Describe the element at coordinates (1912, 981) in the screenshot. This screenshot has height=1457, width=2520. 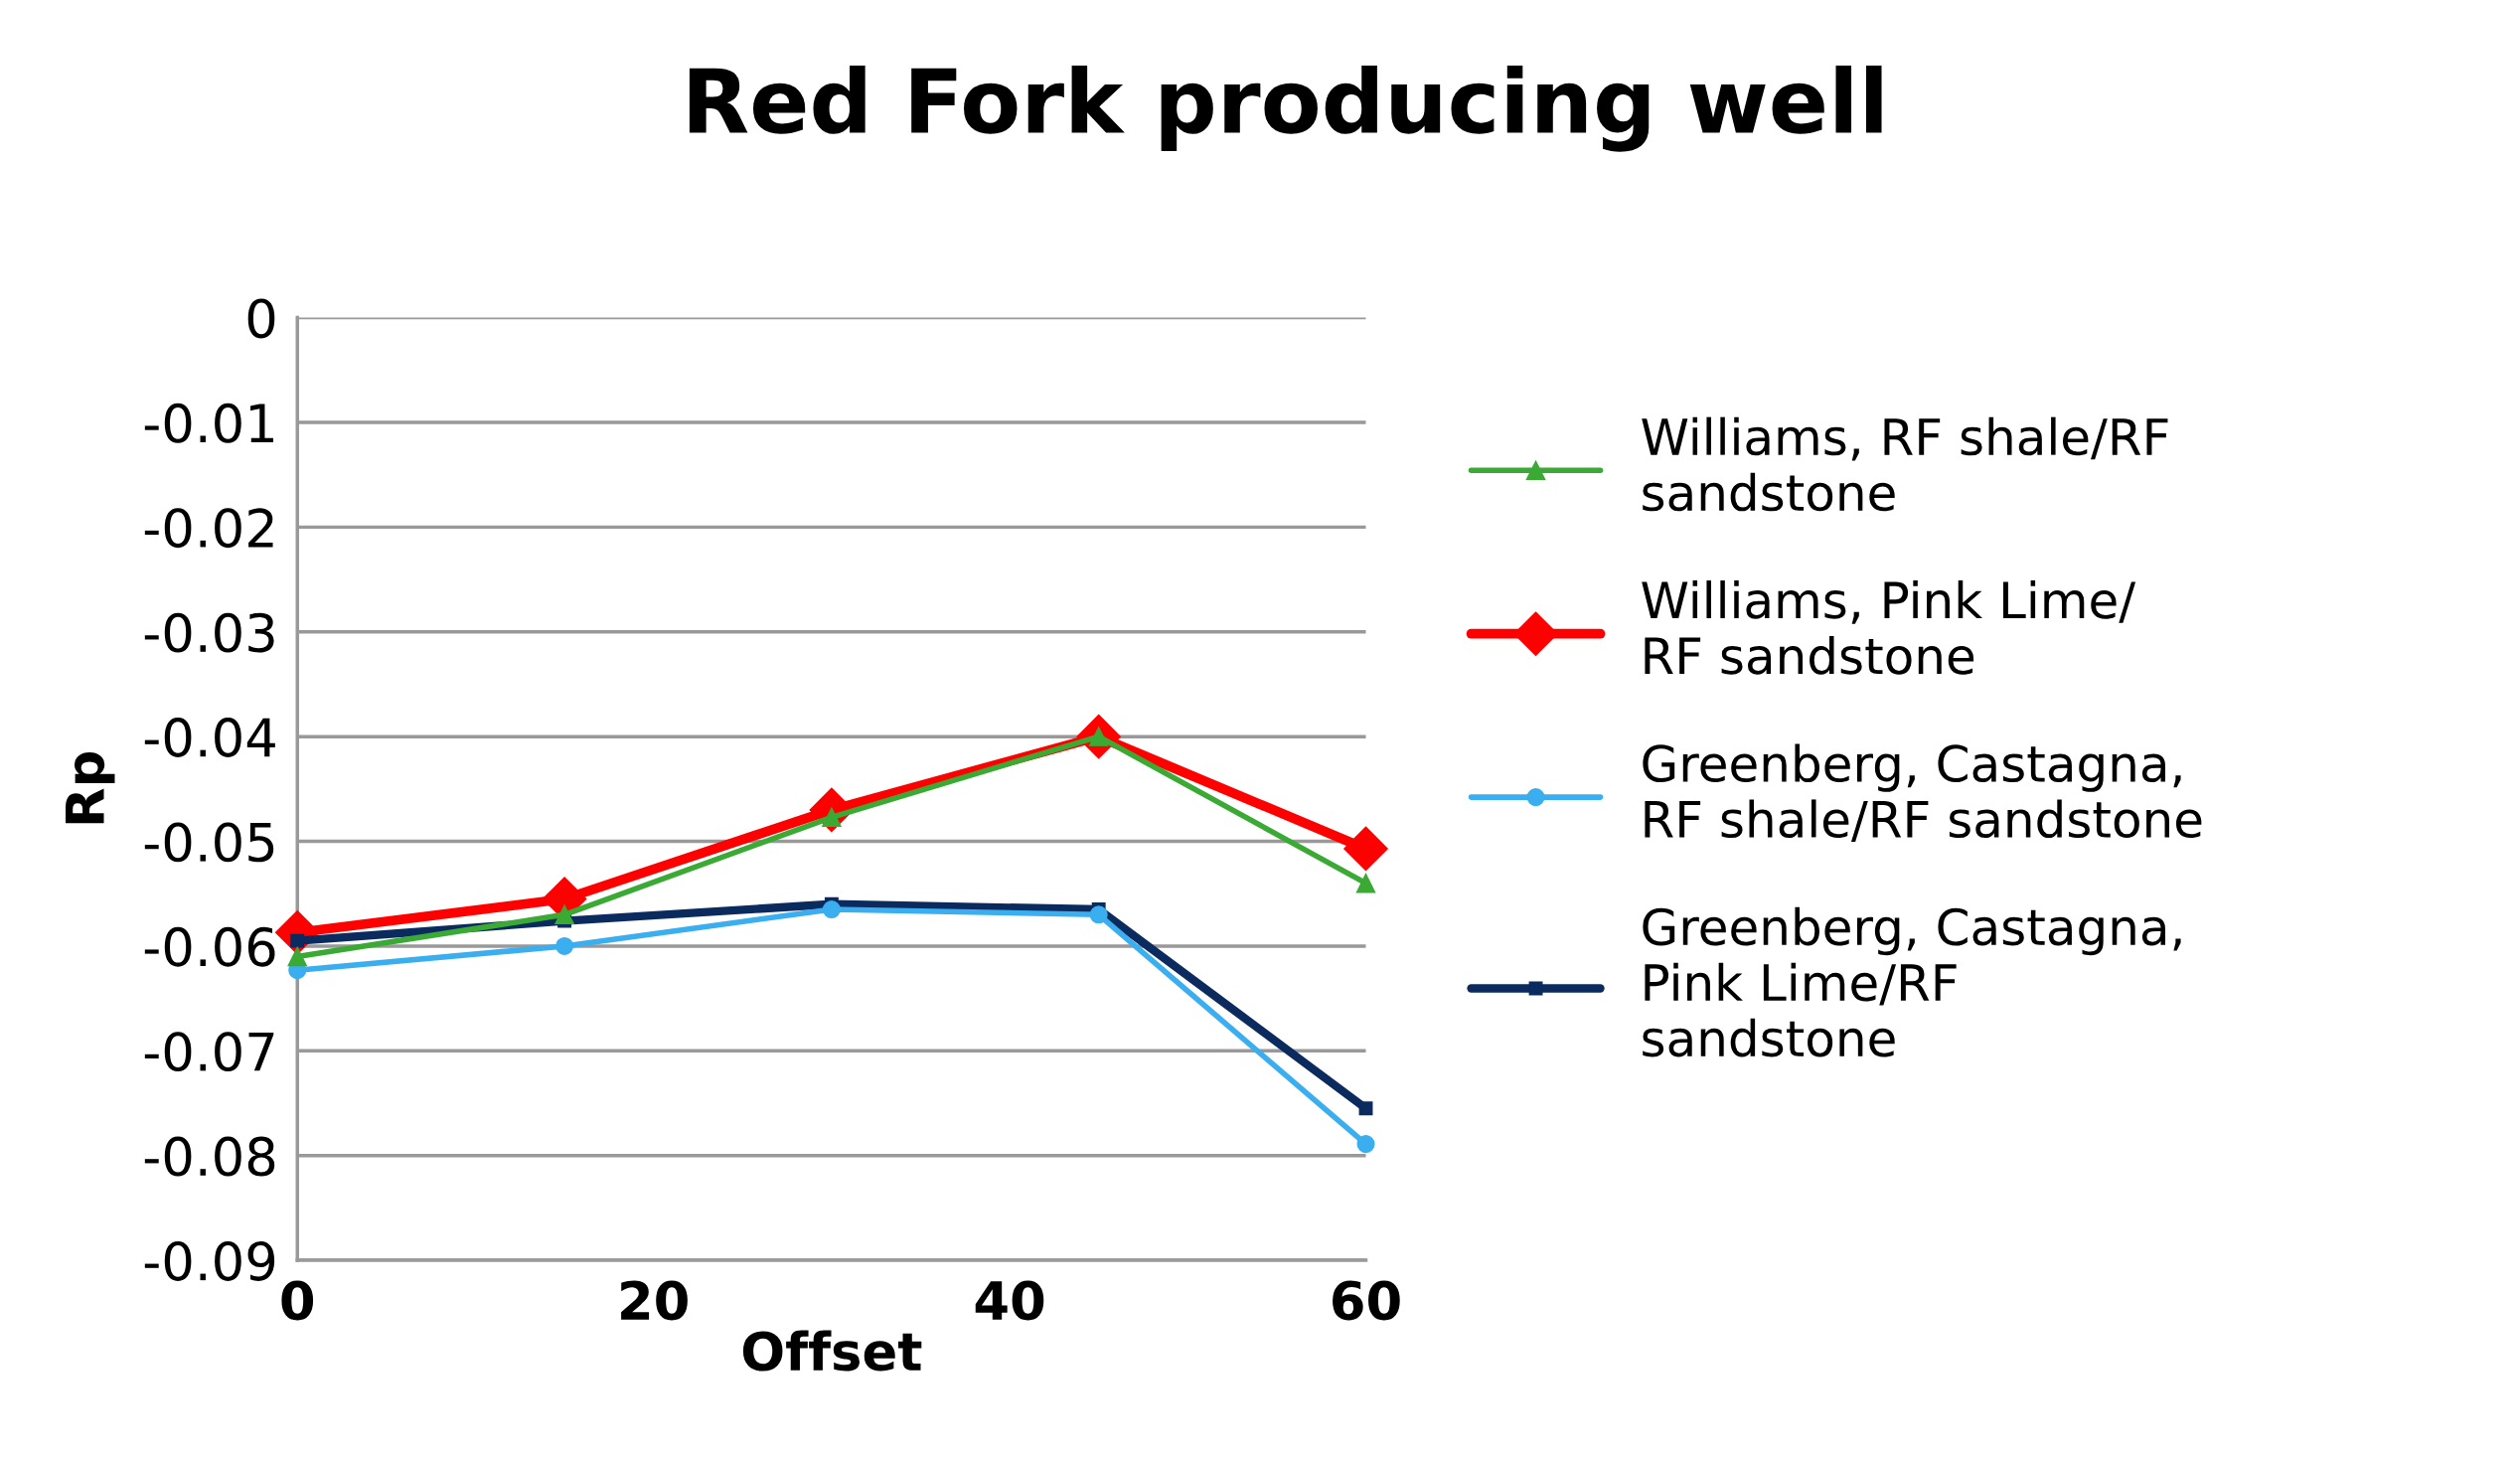
I see `legend-label: Greenberg, Castagna, Pink Lime/RF sandstone` at that location.